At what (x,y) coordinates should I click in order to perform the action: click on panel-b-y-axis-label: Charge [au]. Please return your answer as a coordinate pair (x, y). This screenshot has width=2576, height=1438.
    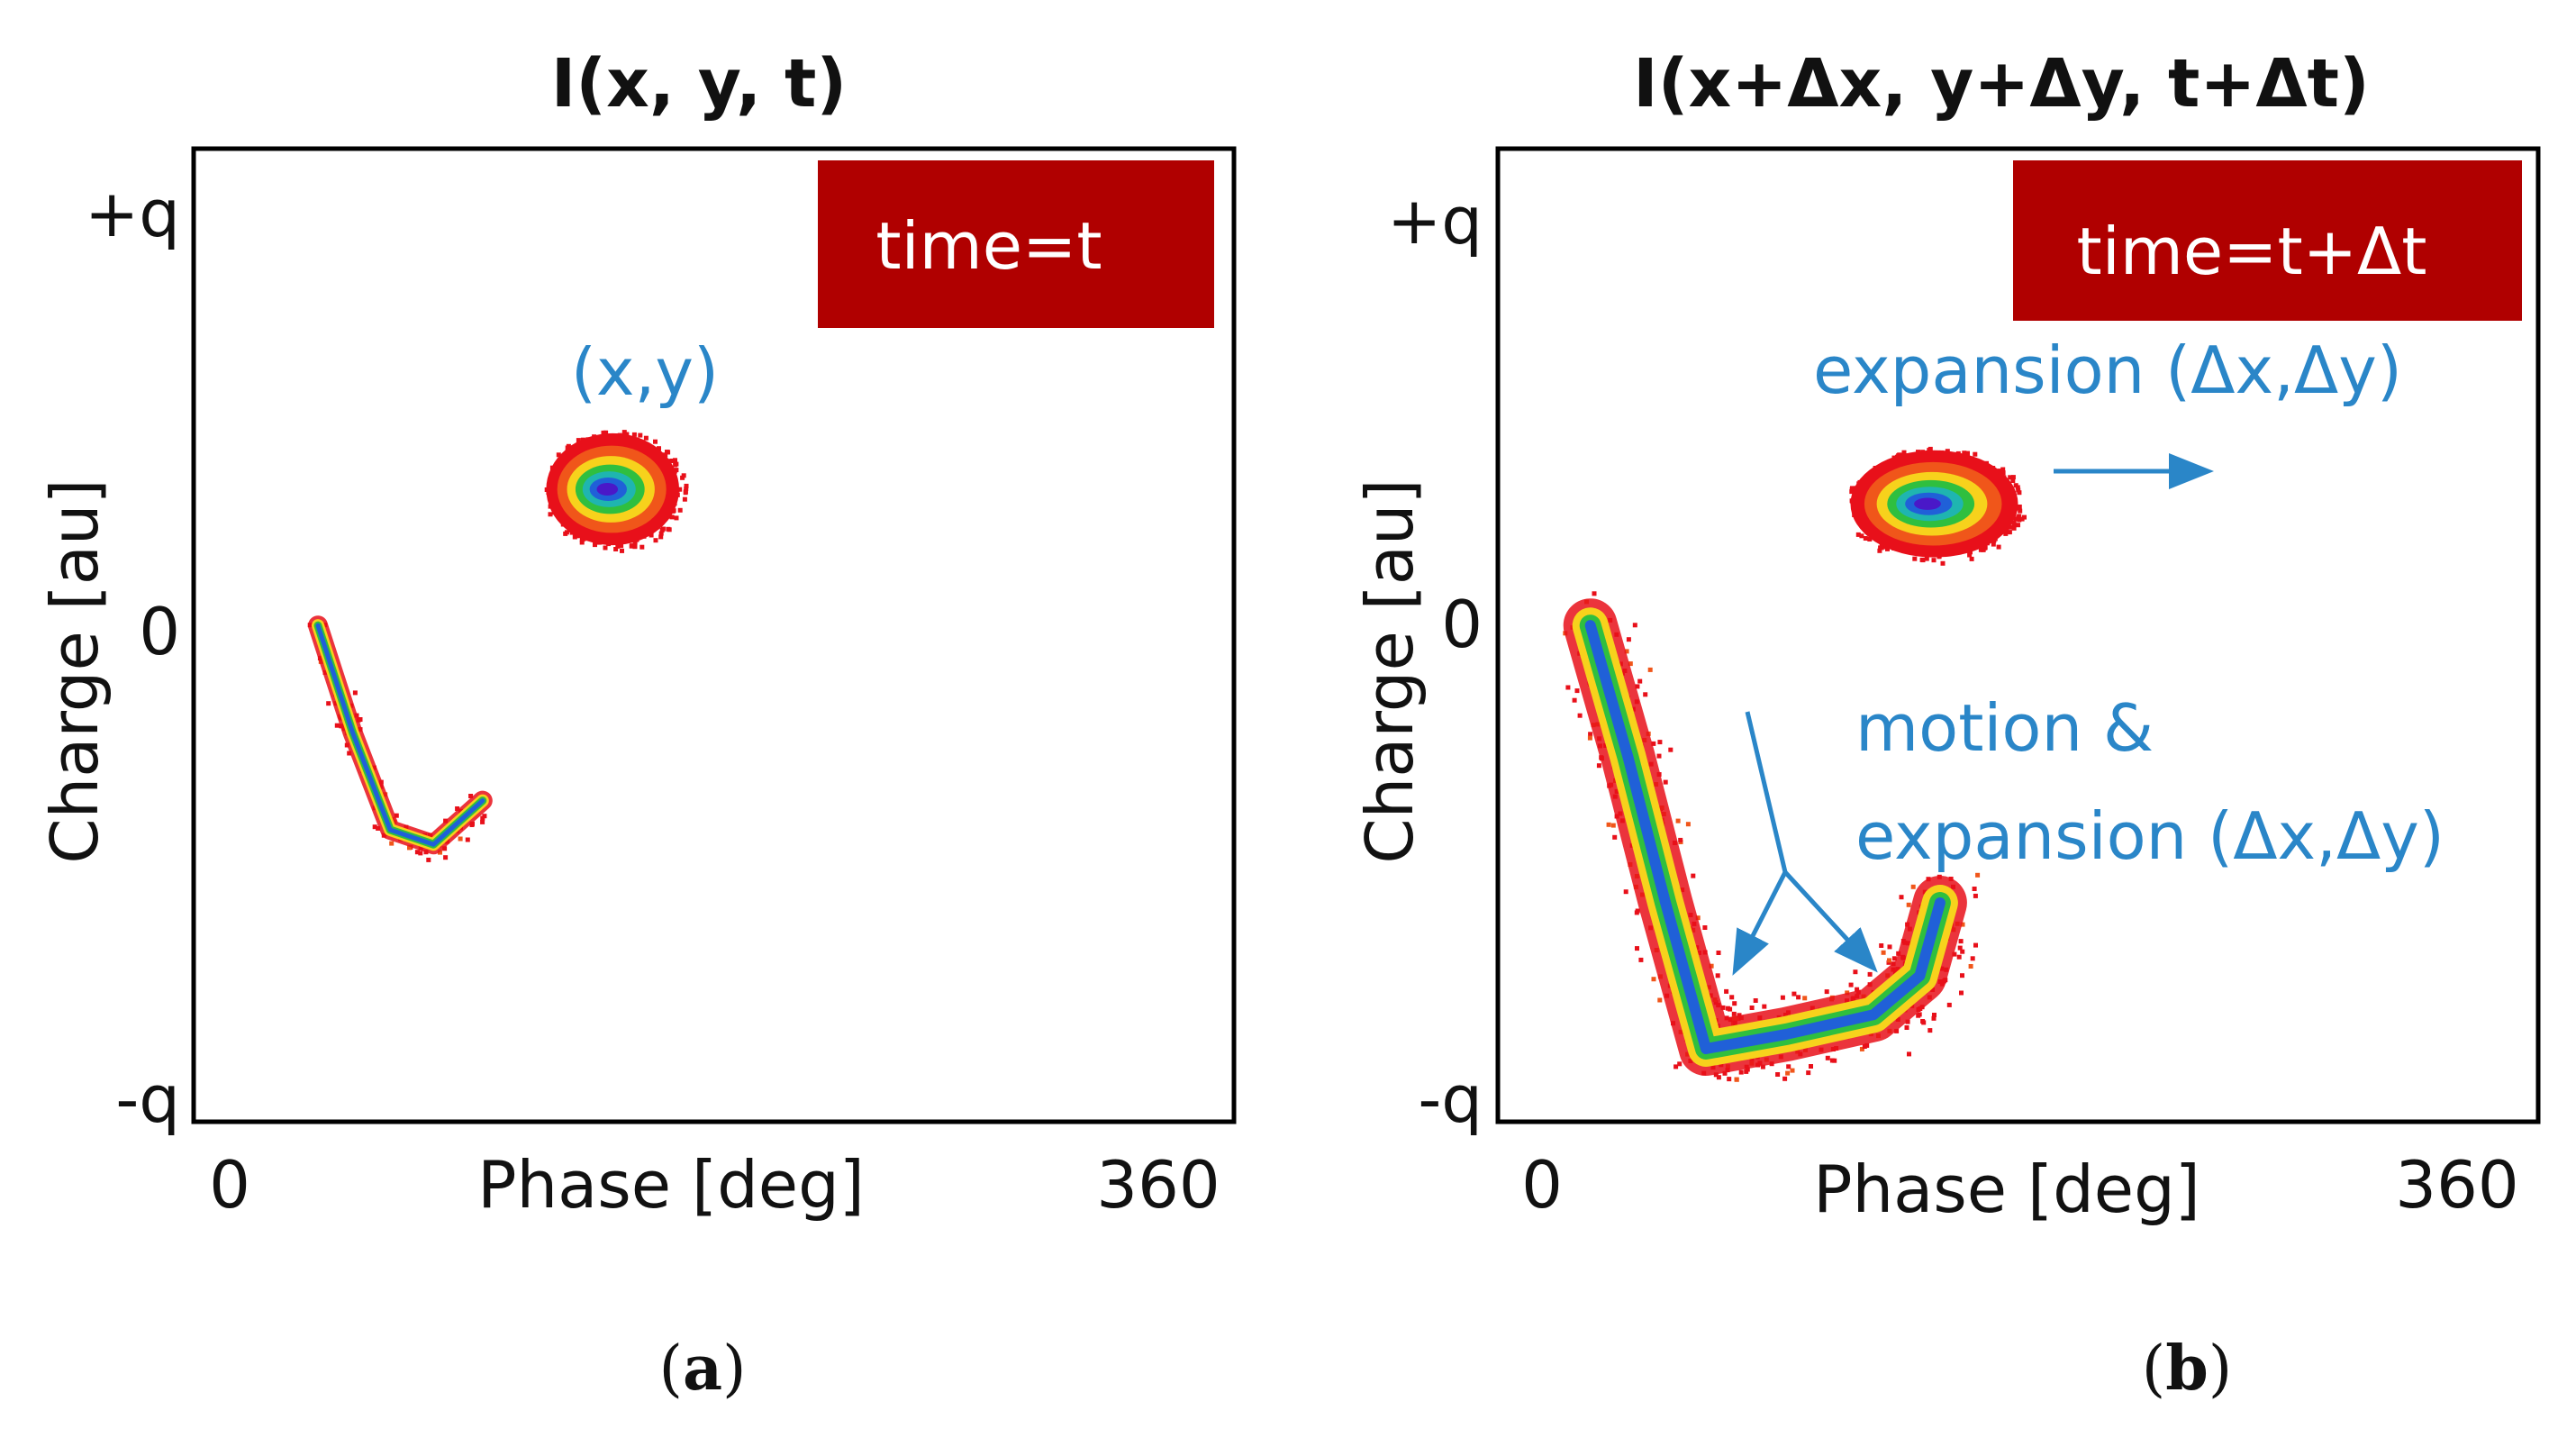
    Looking at the image, I should click on (1390, 670).